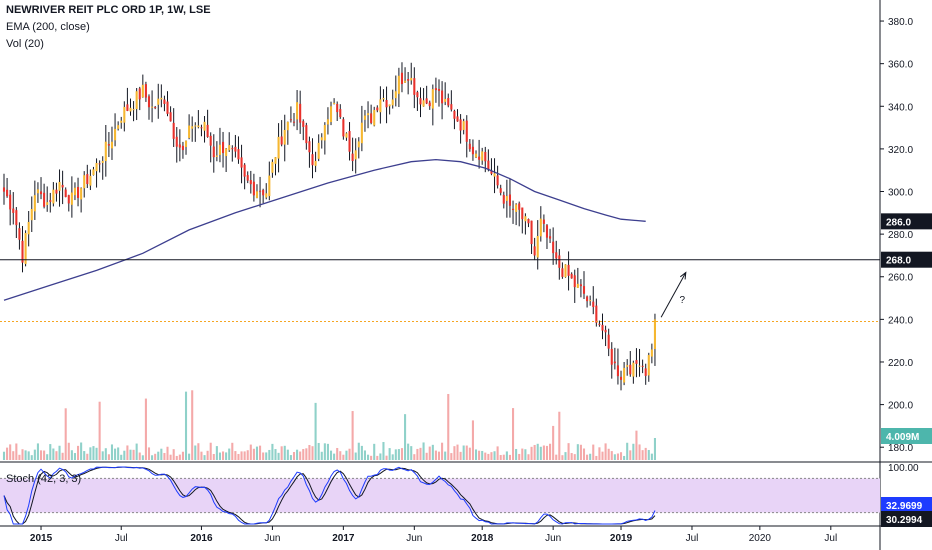 The height and width of the screenshot is (550, 932). What do you see at coordinates (900, 235) in the screenshot?
I see `price-tick-label: 280.0` at bounding box center [900, 235].